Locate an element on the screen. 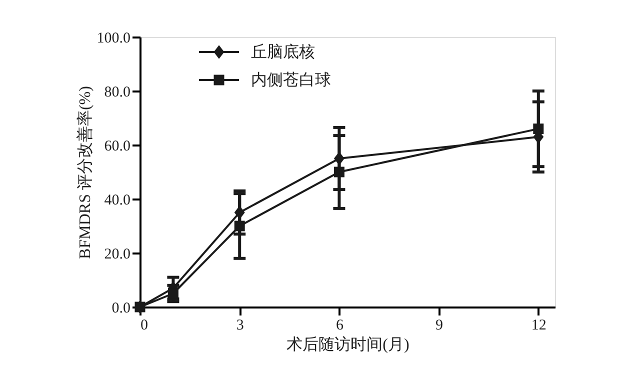 Image resolution: width=619 pixels, height=378 pixels. x-tick-label: 0 is located at coordinates (144, 326).